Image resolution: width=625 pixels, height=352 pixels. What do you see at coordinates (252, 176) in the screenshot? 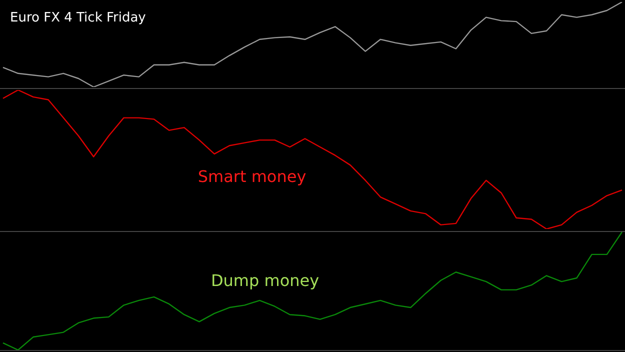
I see `annotation: Smart money` at bounding box center [252, 176].